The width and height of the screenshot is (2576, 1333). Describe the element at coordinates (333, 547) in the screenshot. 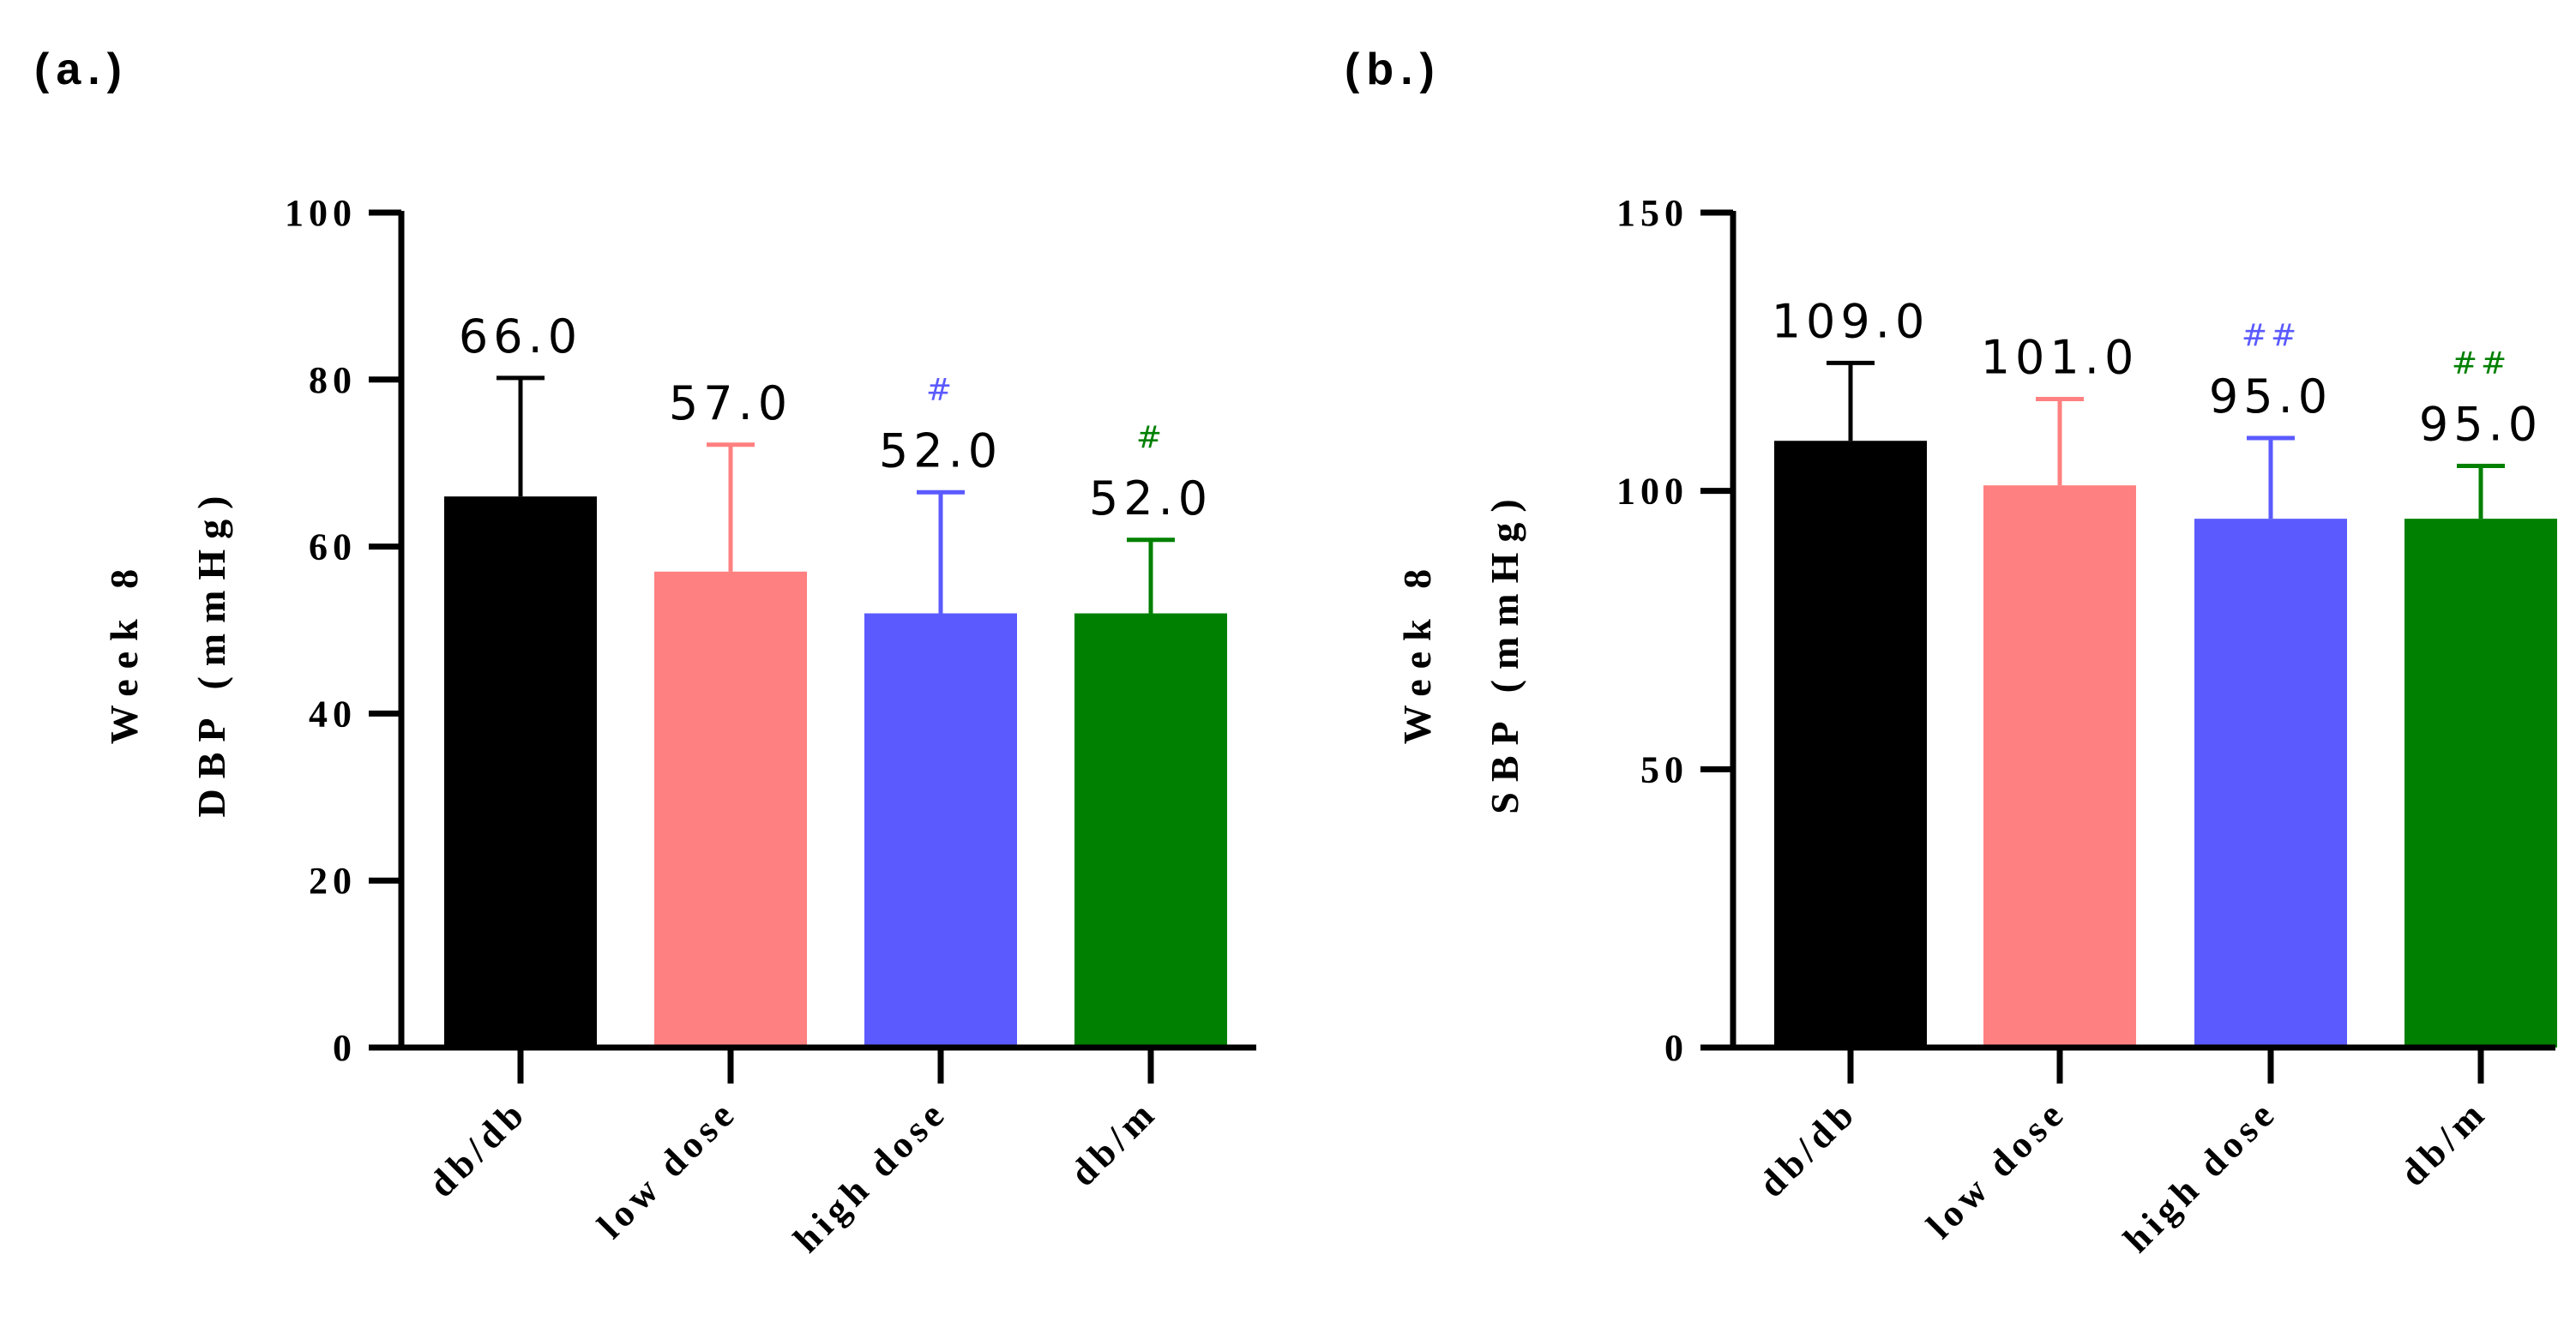

I see `y-tick-label: 60` at that location.